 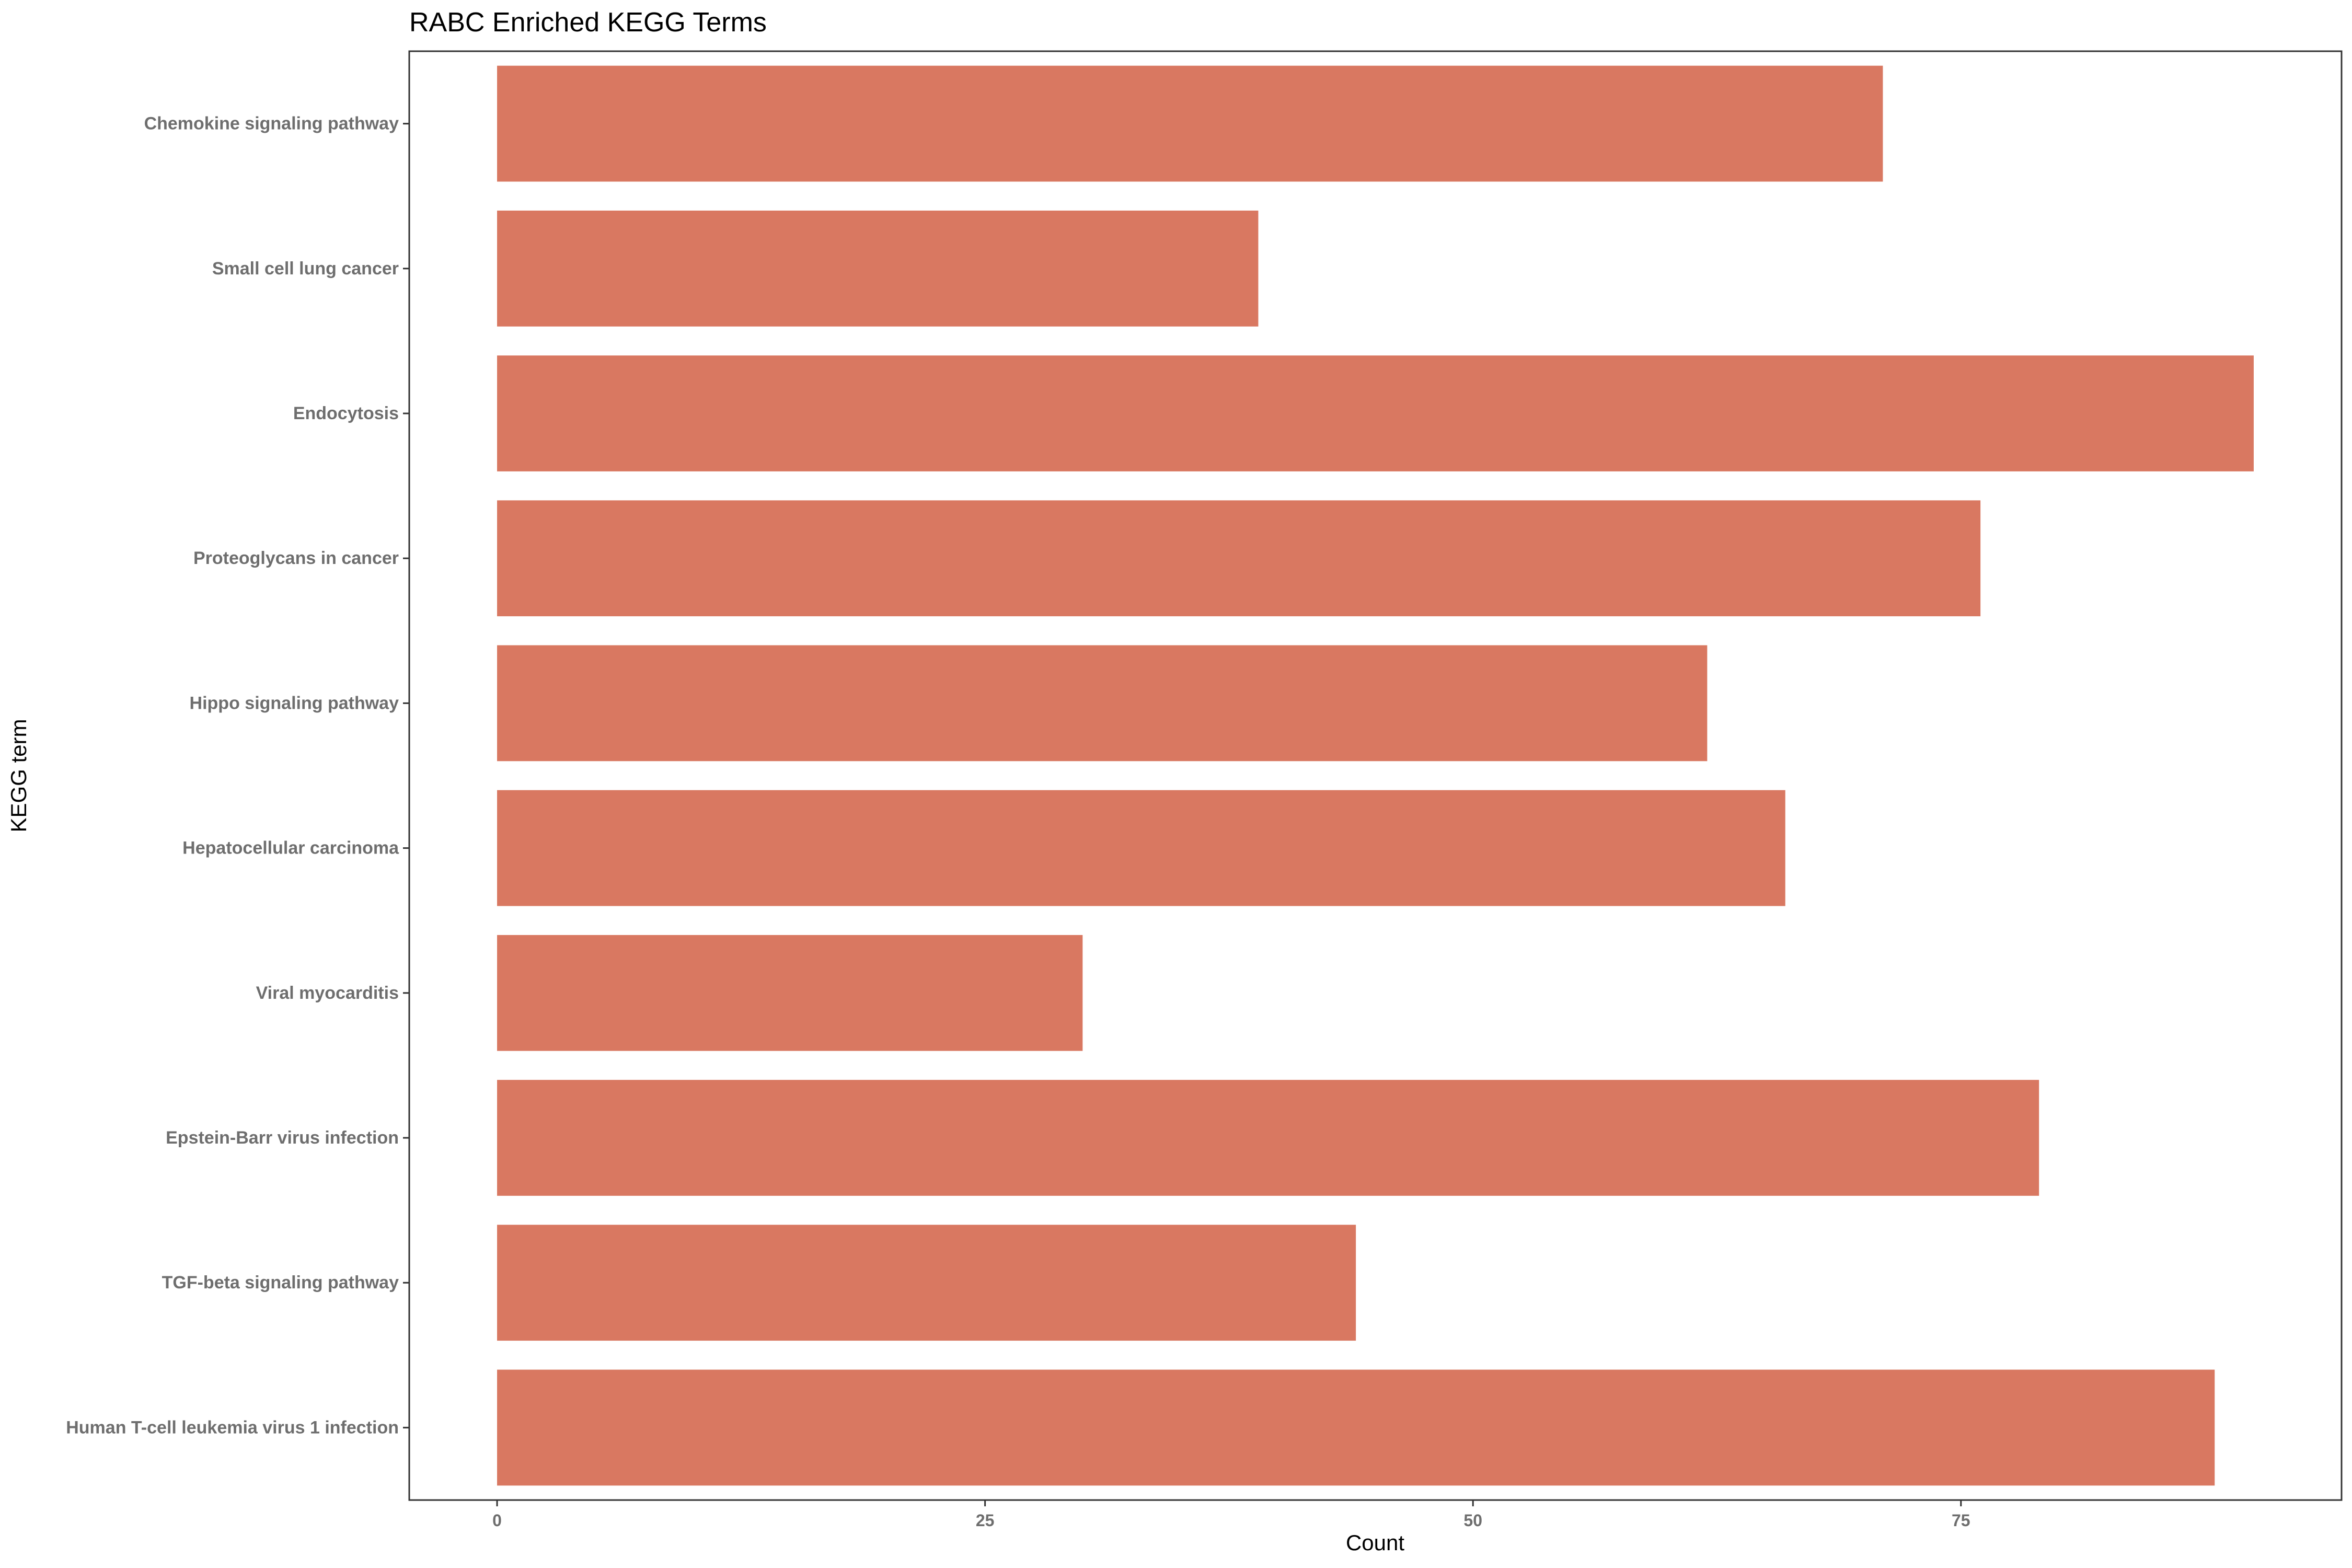 I want to click on y-tick-label: Viral myocarditis, so click(x=327, y=993).